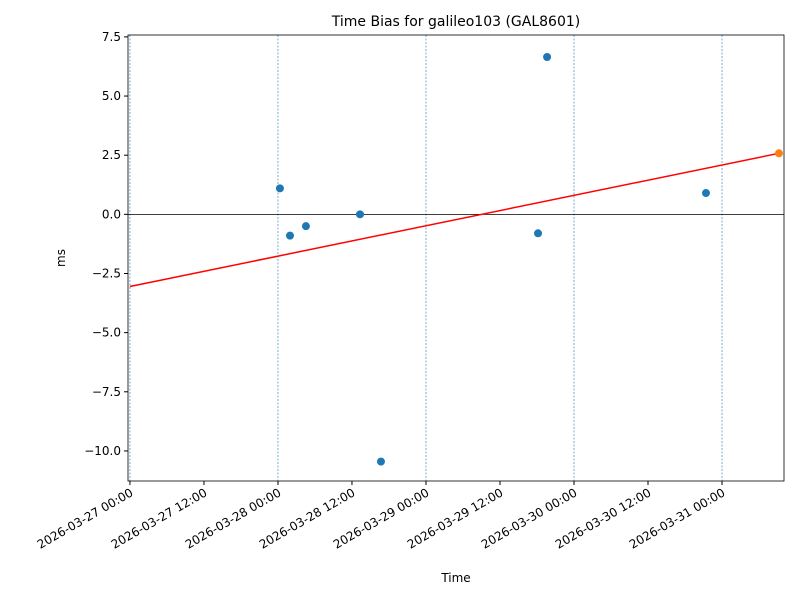 This screenshot has width=800, height=604. What do you see at coordinates (102, 451) in the screenshot?
I see `y-tick-label: −10.0` at bounding box center [102, 451].